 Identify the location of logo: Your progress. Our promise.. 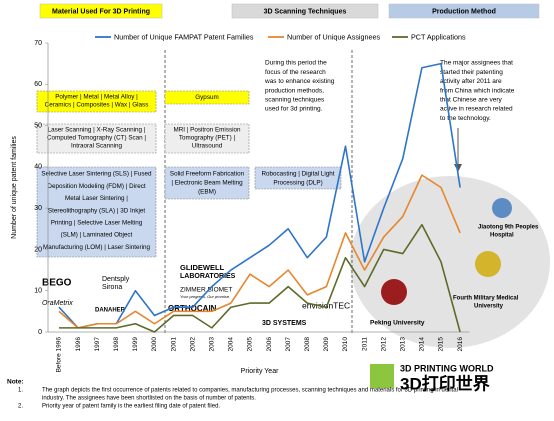
(205, 296).